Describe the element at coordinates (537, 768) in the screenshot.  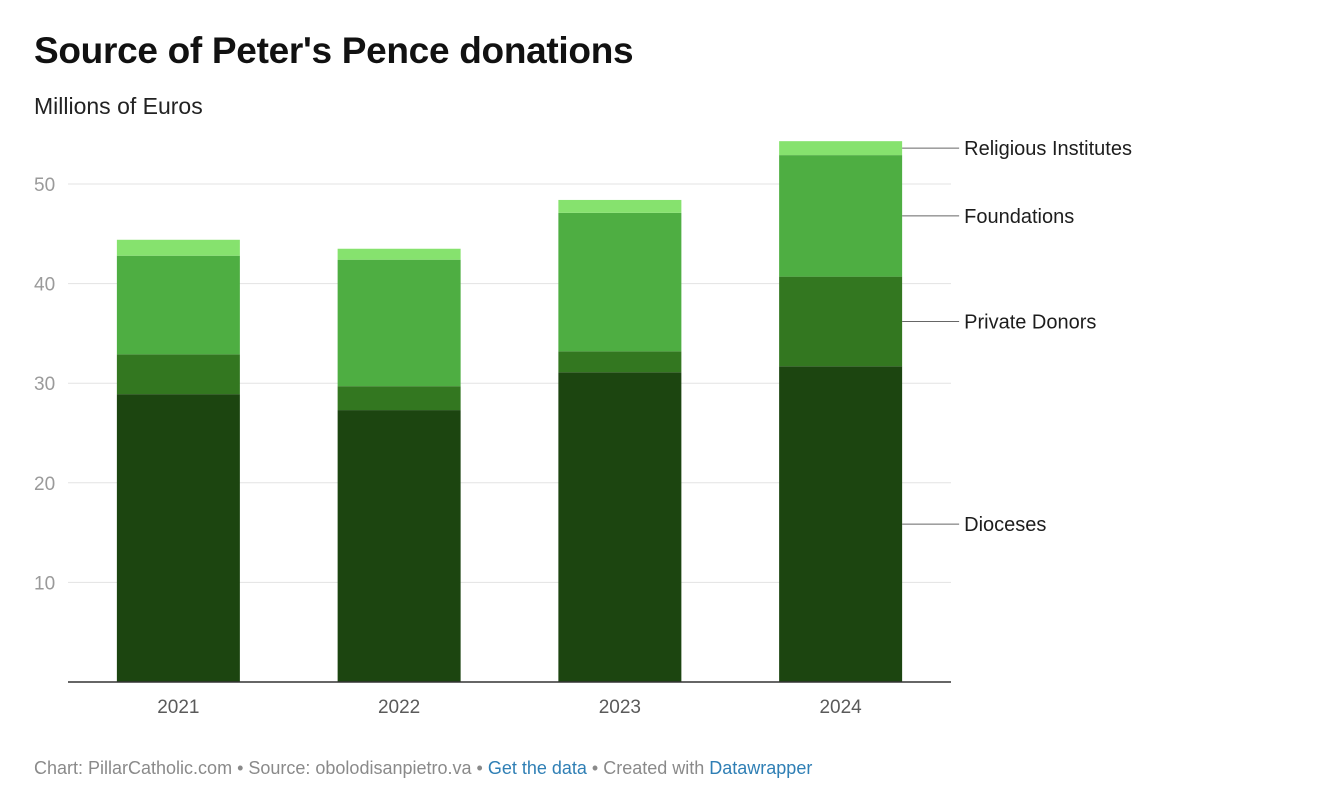
I see `get-the-data-link: Get the data` at that location.